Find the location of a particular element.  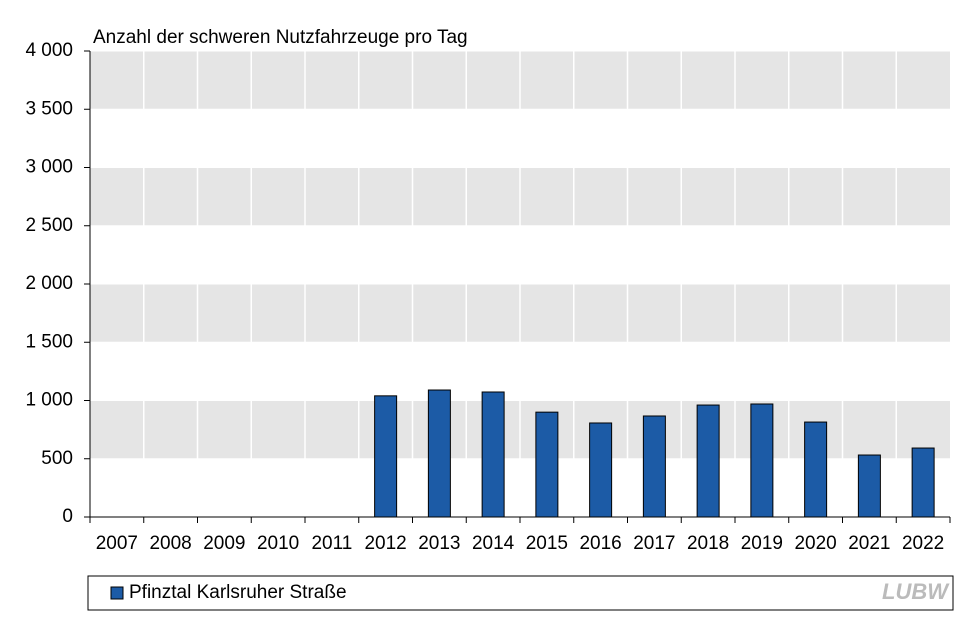

y-tick-label: 1 500 is located at coordinates (49, 341).